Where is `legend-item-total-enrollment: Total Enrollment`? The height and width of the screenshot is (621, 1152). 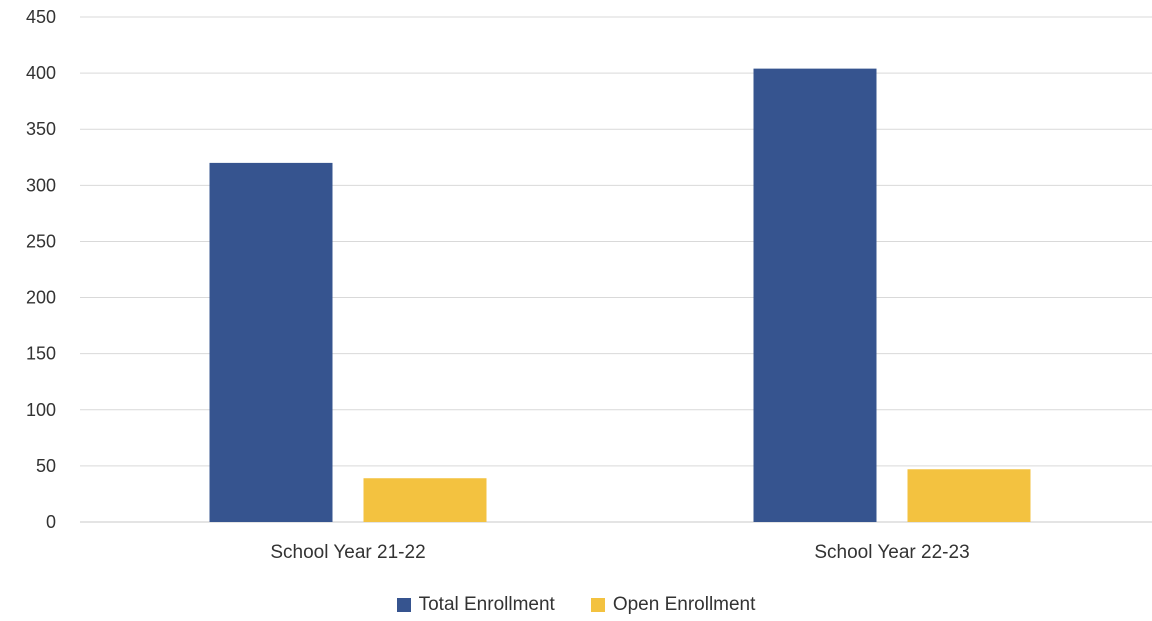 legend-item-total-enrollment: Total Enrollment is located at coordinates (475, 605).